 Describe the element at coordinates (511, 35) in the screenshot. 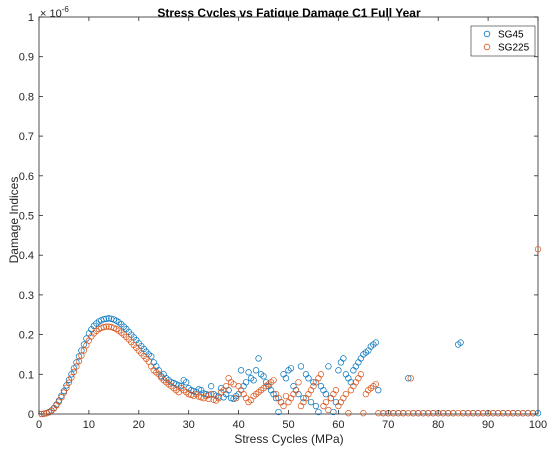

I see `legend-label-sg45: SG45` at that location.